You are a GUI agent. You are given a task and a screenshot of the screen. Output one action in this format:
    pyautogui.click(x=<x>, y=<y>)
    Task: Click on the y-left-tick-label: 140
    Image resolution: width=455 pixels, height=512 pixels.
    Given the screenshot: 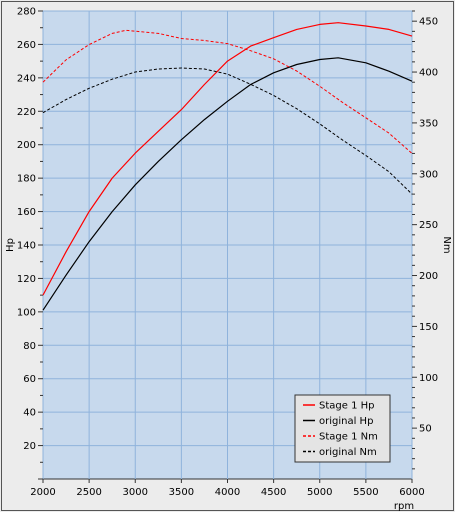 What is the action you would take?
    pyautogui.click(x=26, y=246)
    